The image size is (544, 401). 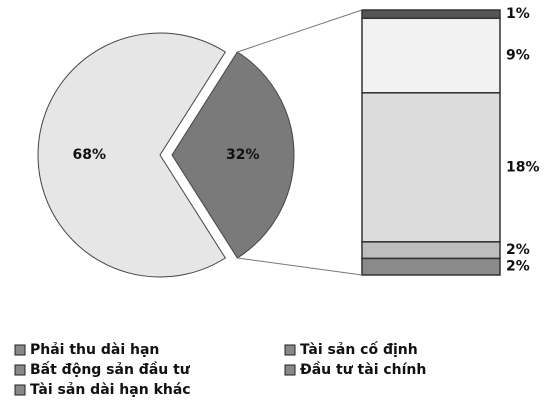 What do you see at coordinates (359, 349) in the screenshot?
I see `legend-label: Tài sản cố định` at bounding box center [359, 349].